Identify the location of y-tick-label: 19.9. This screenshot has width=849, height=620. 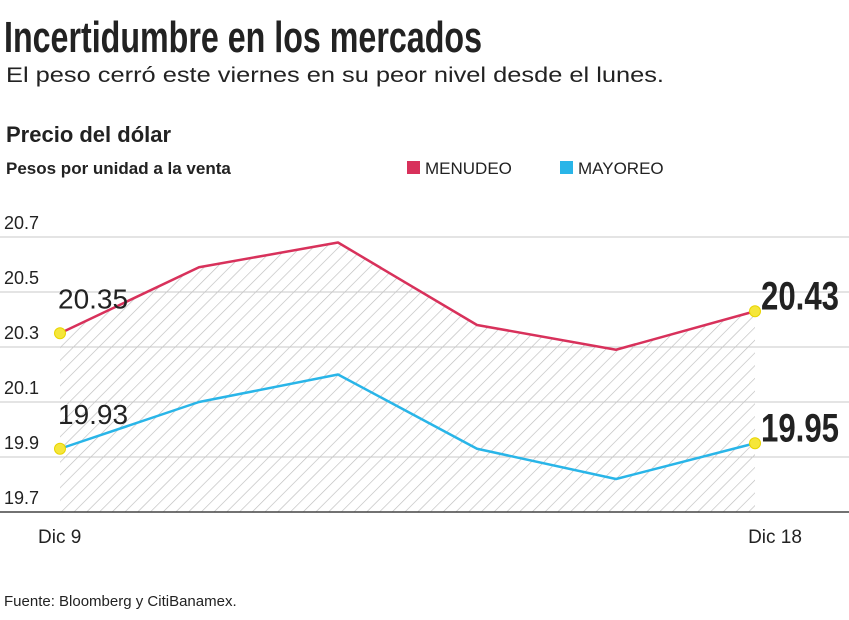
(21, 443).